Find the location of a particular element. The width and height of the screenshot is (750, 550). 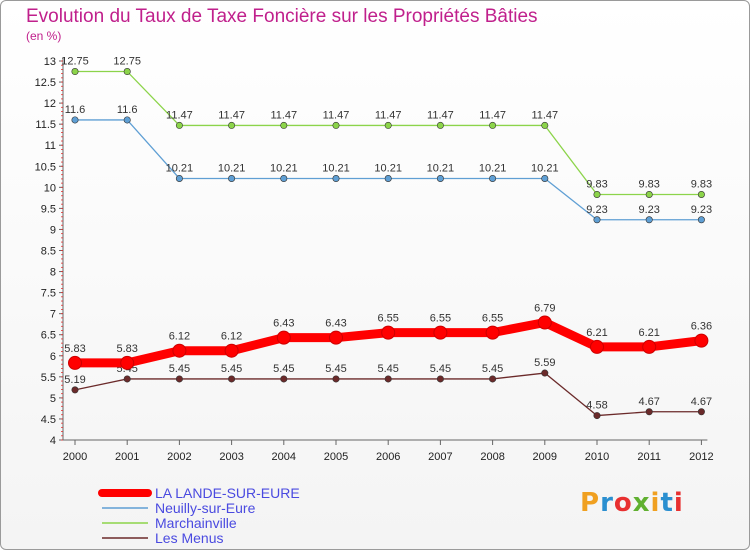

y-tick-label: 12 is located at coordinates (50, 104).